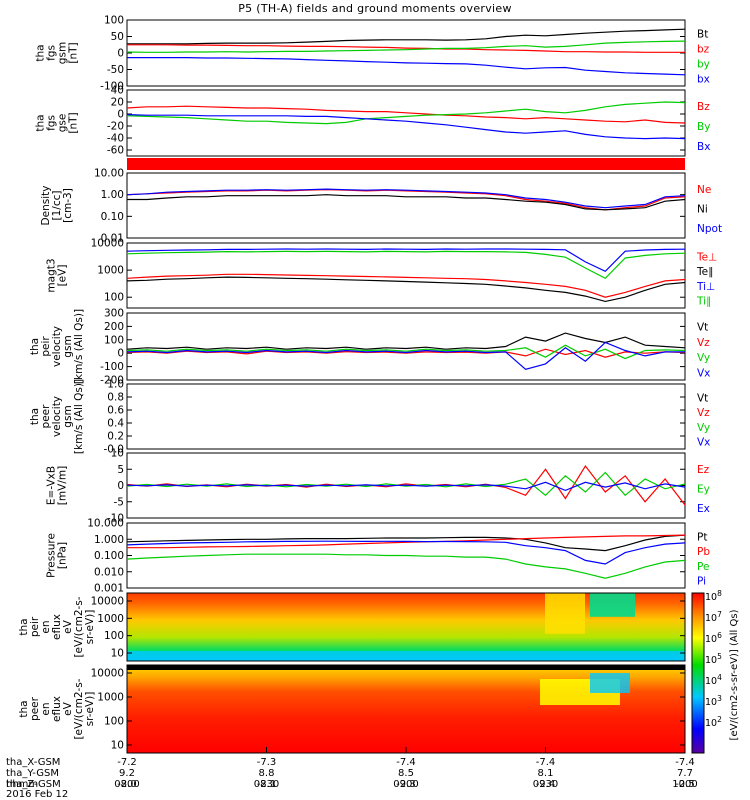 Image resolution: width=750 pixels, height=800 pixels. Describe the element at coordinates (406, 202) in the screenshot. I see `series-Ni` at that location.